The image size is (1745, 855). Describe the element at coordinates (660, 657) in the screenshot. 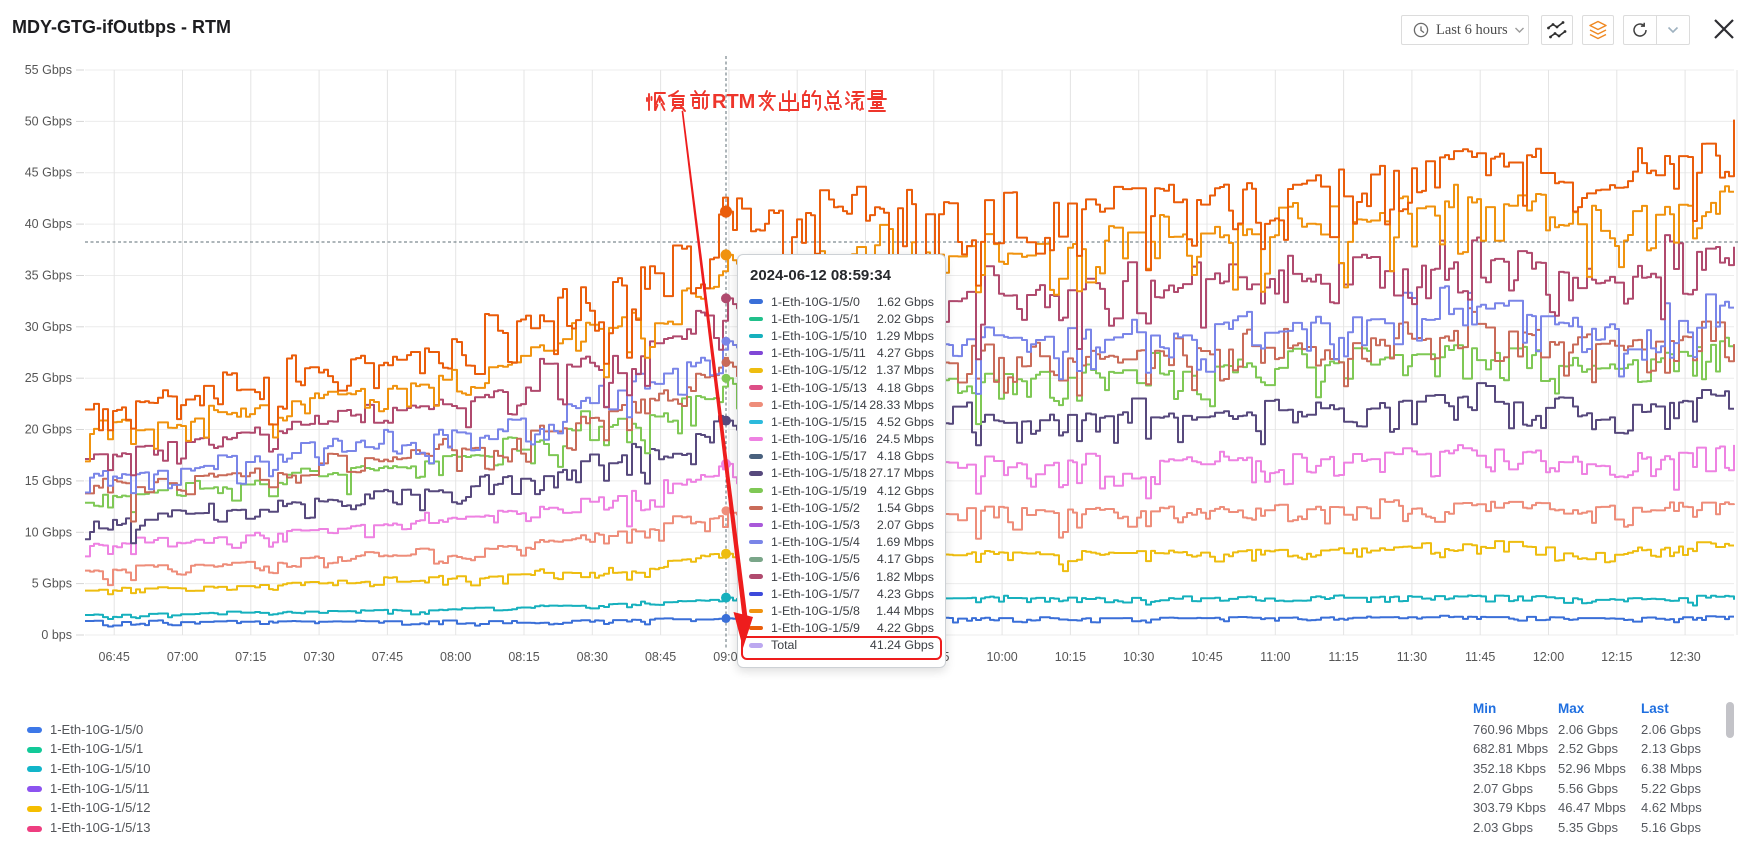

I see `svg-text: 08:45` at that location.